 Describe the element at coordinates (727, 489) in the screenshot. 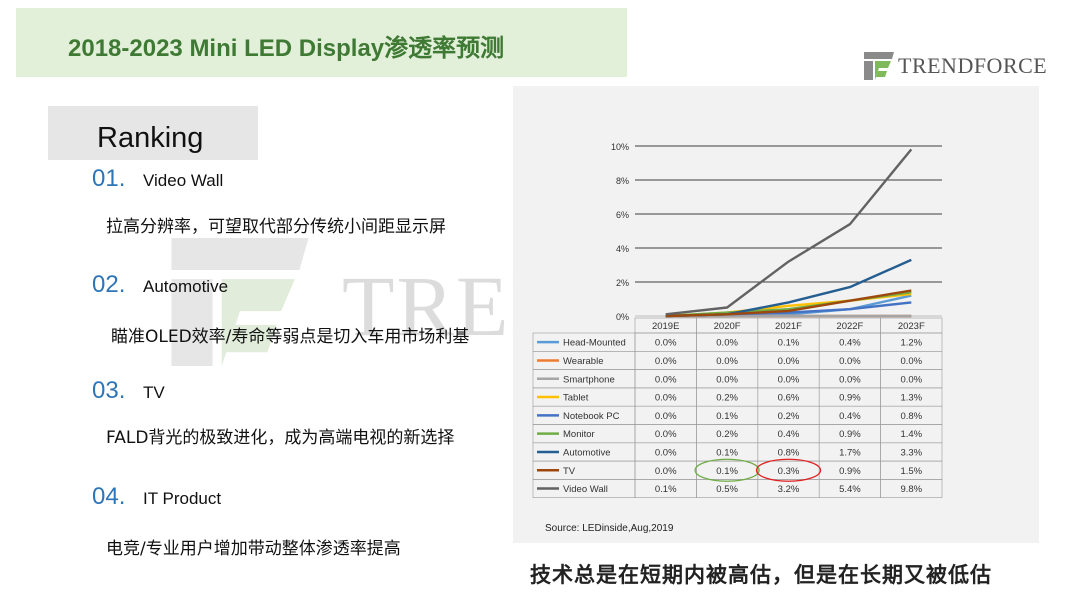

I see `data-label: 0.5%` at that location.